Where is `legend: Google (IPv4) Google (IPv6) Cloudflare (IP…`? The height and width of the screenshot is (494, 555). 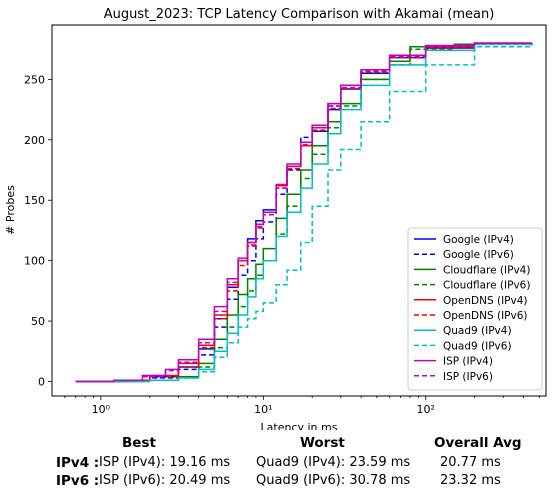 legend: Google (IPv4) Google (IPv6) Cloudflare (IP… is located at coordinates (475, 309).